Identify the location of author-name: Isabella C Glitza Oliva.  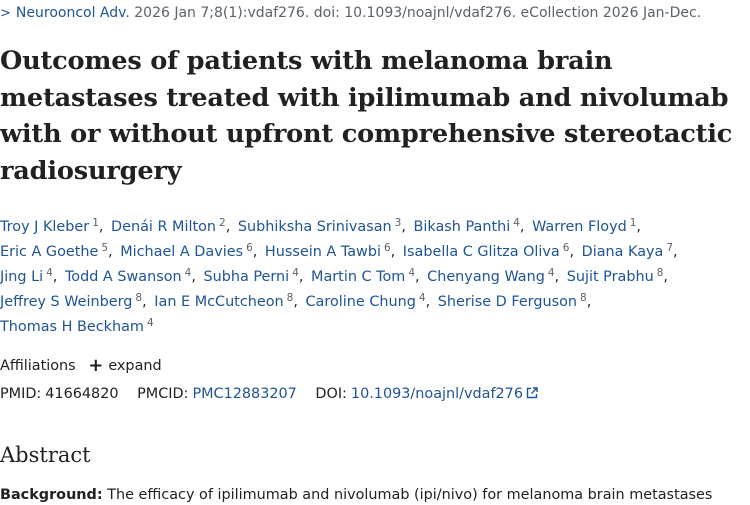
(481, 252).